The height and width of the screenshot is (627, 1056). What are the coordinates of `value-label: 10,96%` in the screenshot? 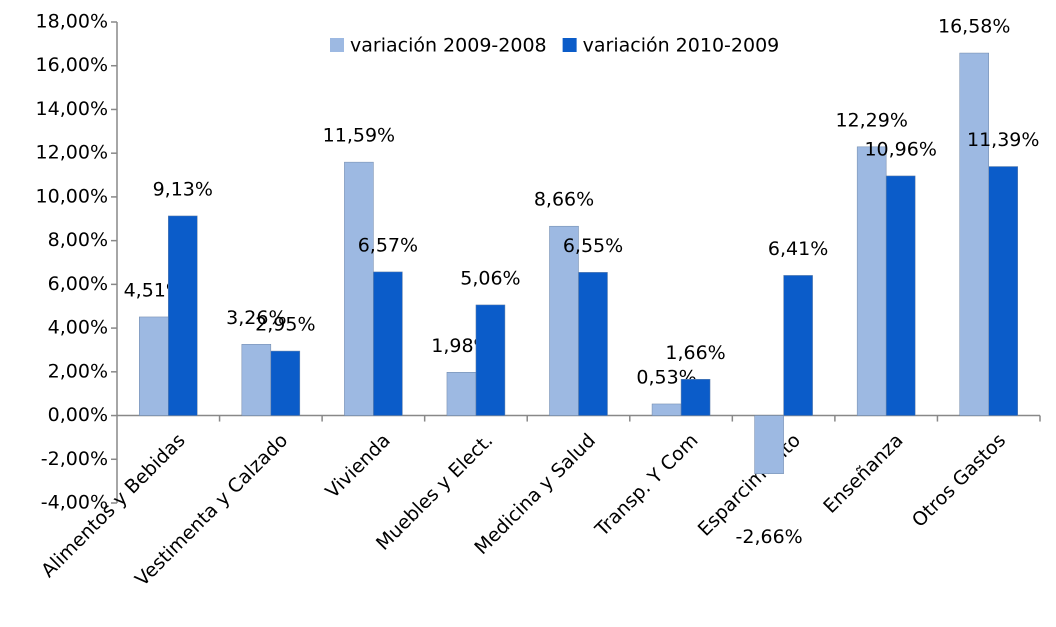 It's located at (900, 149).